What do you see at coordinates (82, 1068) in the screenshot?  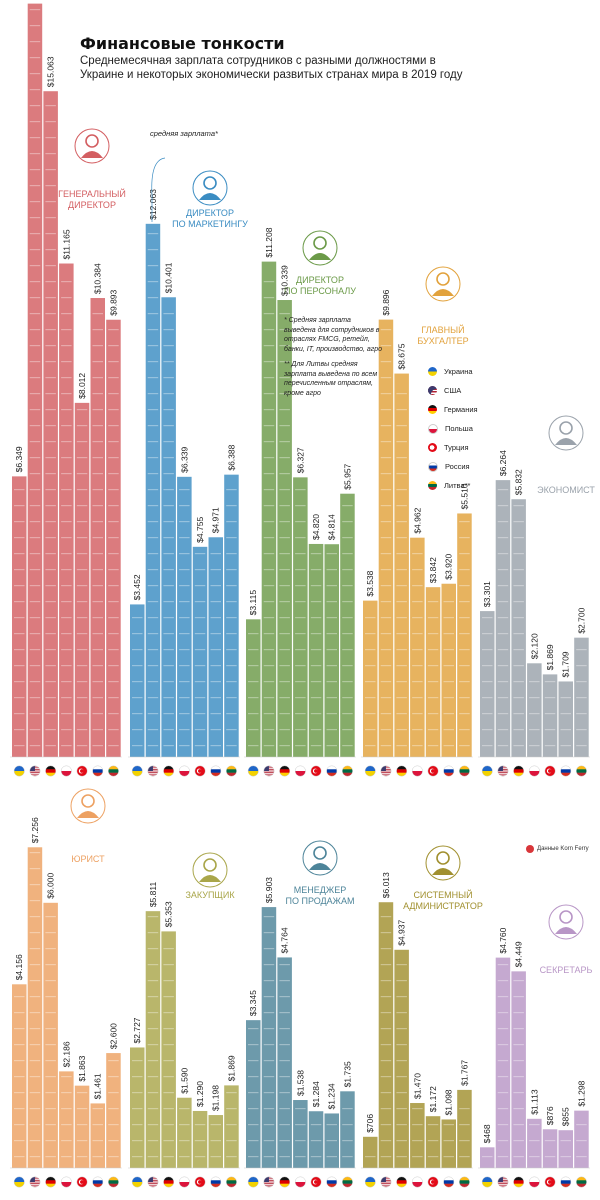 I see `bar-value-label: $1.863` at bounding box center [82, 1068].